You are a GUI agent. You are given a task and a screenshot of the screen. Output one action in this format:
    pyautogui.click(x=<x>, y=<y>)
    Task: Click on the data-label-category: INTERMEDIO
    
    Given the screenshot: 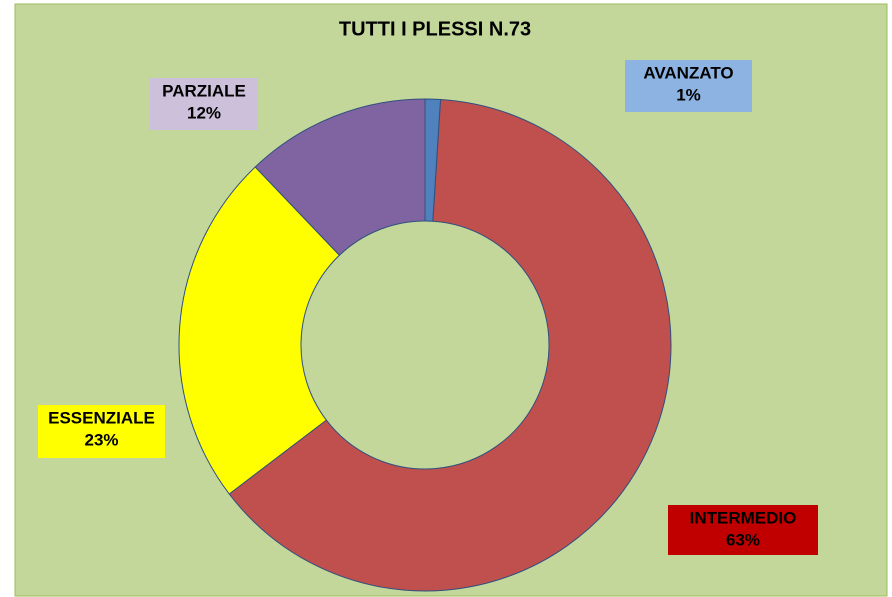 What is the action you would take?
    pyautogui.click(x=743, y=517)
    